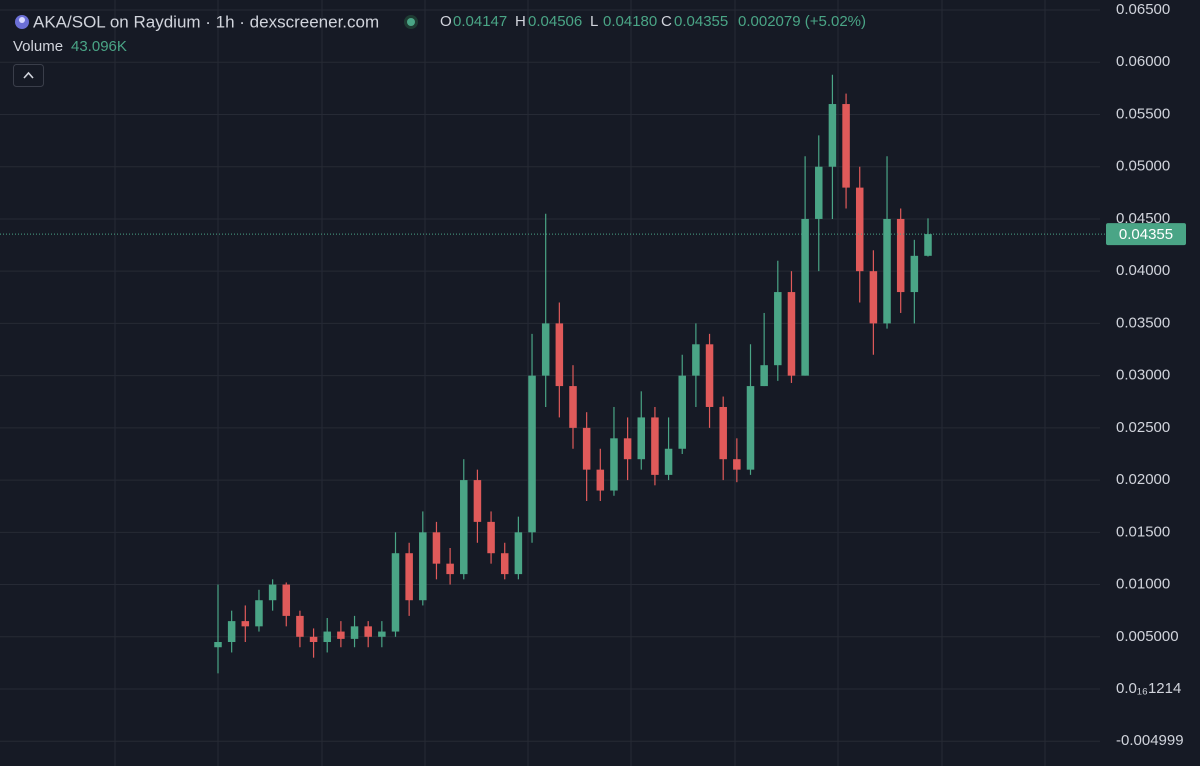 This screenshot has height=766, width=1200. I want to click on collapse-button, so click(28, 75).